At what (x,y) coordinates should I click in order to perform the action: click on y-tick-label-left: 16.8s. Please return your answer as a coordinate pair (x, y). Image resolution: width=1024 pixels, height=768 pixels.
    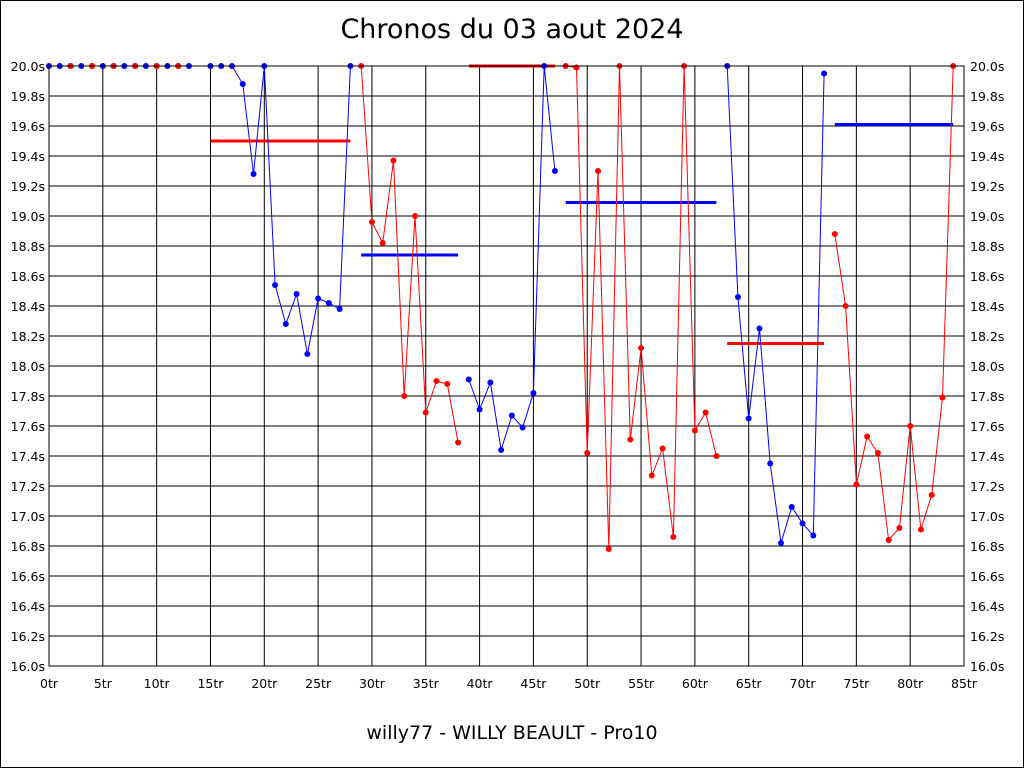
    Looking at the image, I should click on (28, 546).